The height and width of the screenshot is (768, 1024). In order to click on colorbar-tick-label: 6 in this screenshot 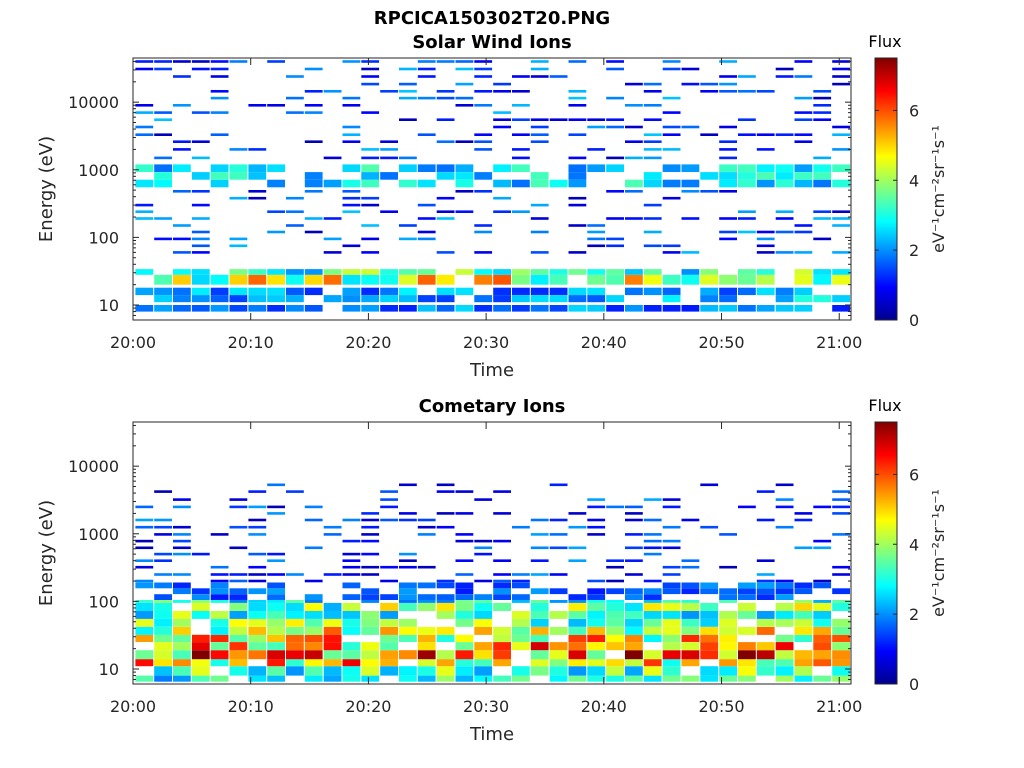, I will do `click(914, 110)`.